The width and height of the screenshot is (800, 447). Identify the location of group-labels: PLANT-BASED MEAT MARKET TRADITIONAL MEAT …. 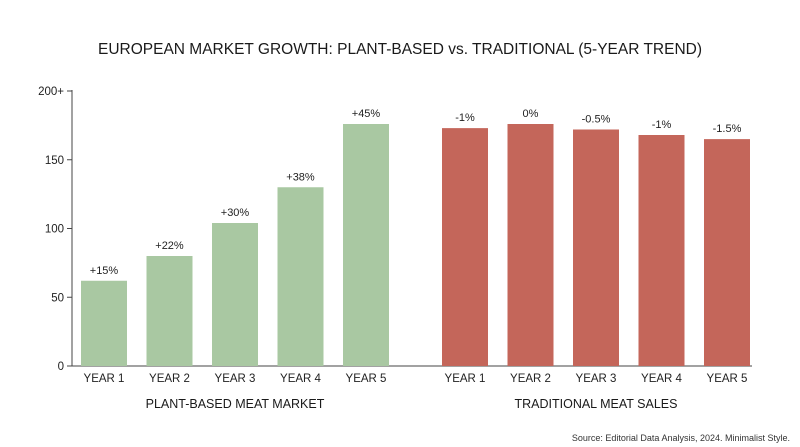
(412, 404).